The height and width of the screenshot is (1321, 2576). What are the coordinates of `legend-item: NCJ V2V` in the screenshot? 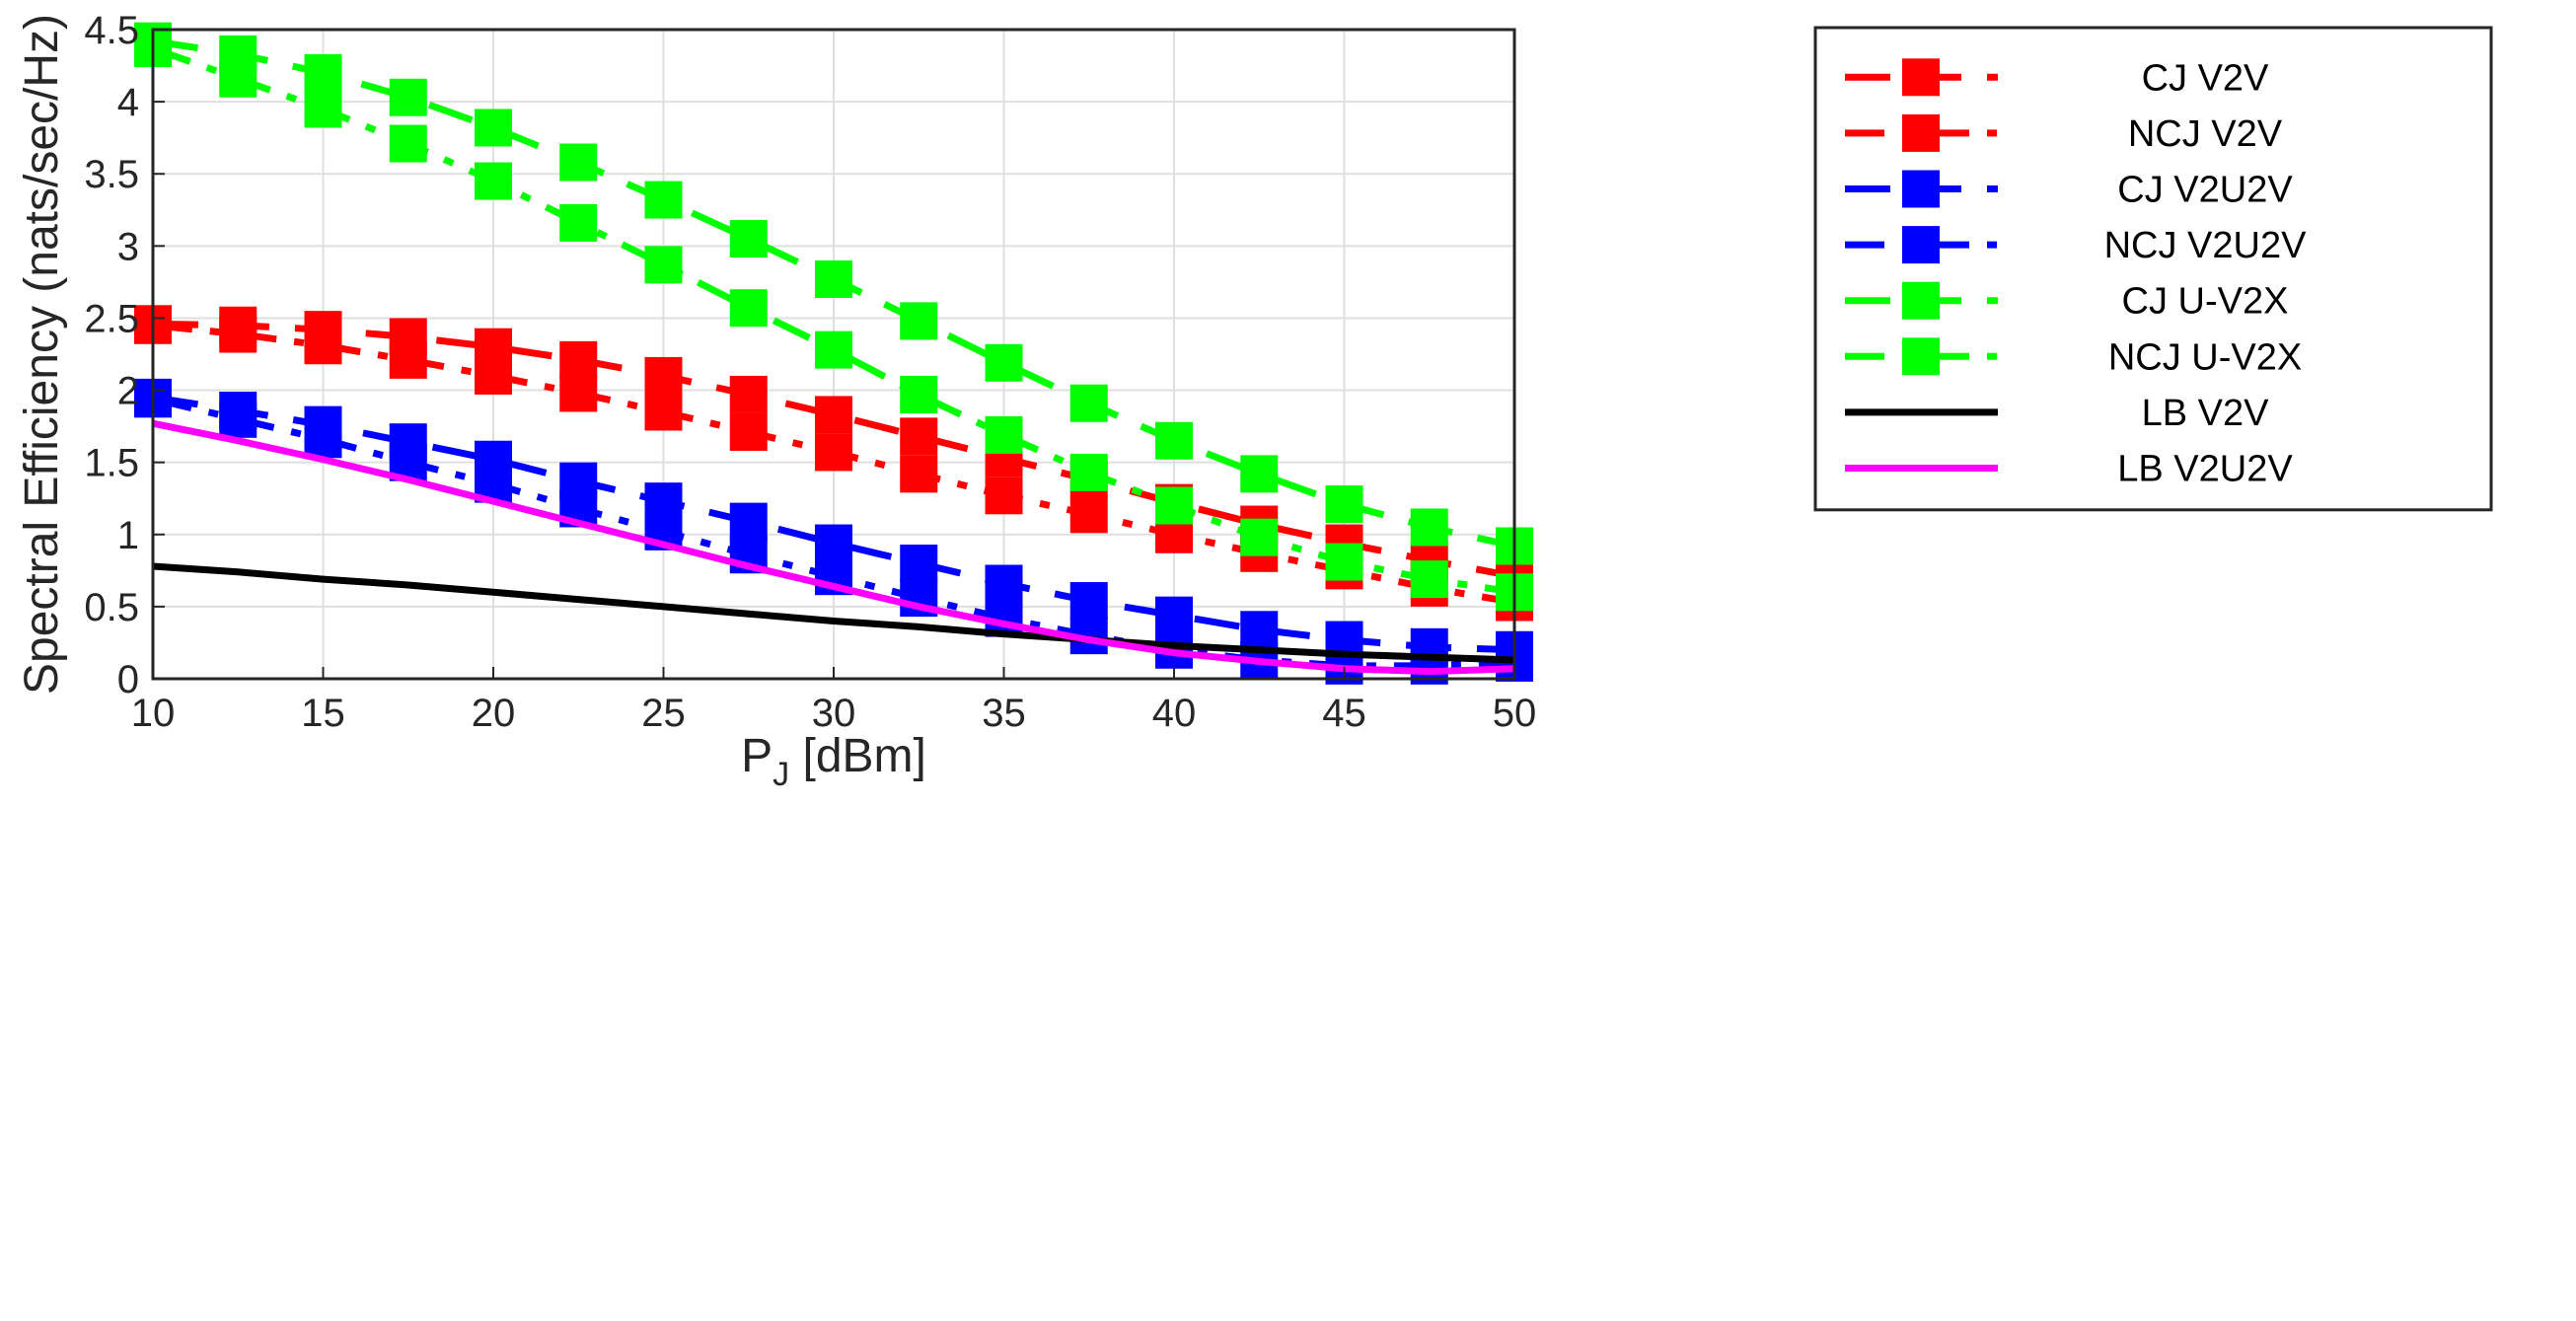 It's located at (2064, 134).